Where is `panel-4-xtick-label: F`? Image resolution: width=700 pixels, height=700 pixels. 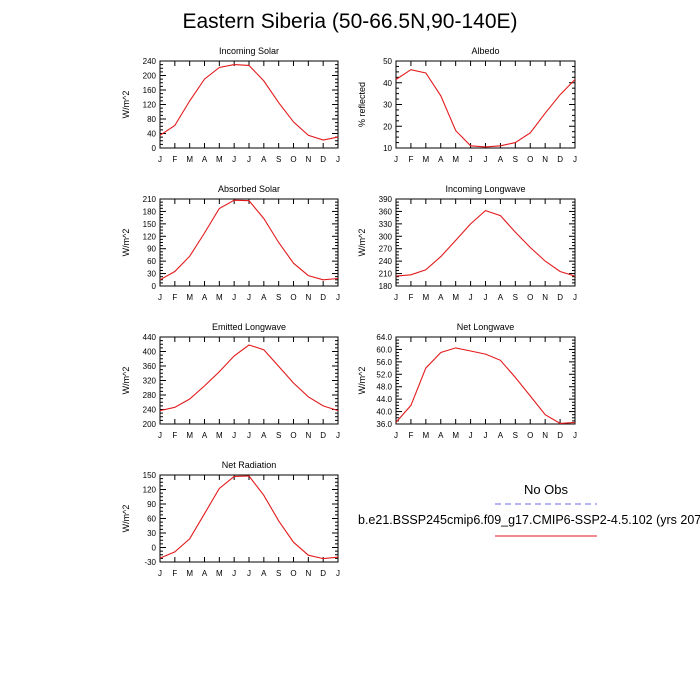
panel-4-xtick-label: F is located at coordinates (410, 297).